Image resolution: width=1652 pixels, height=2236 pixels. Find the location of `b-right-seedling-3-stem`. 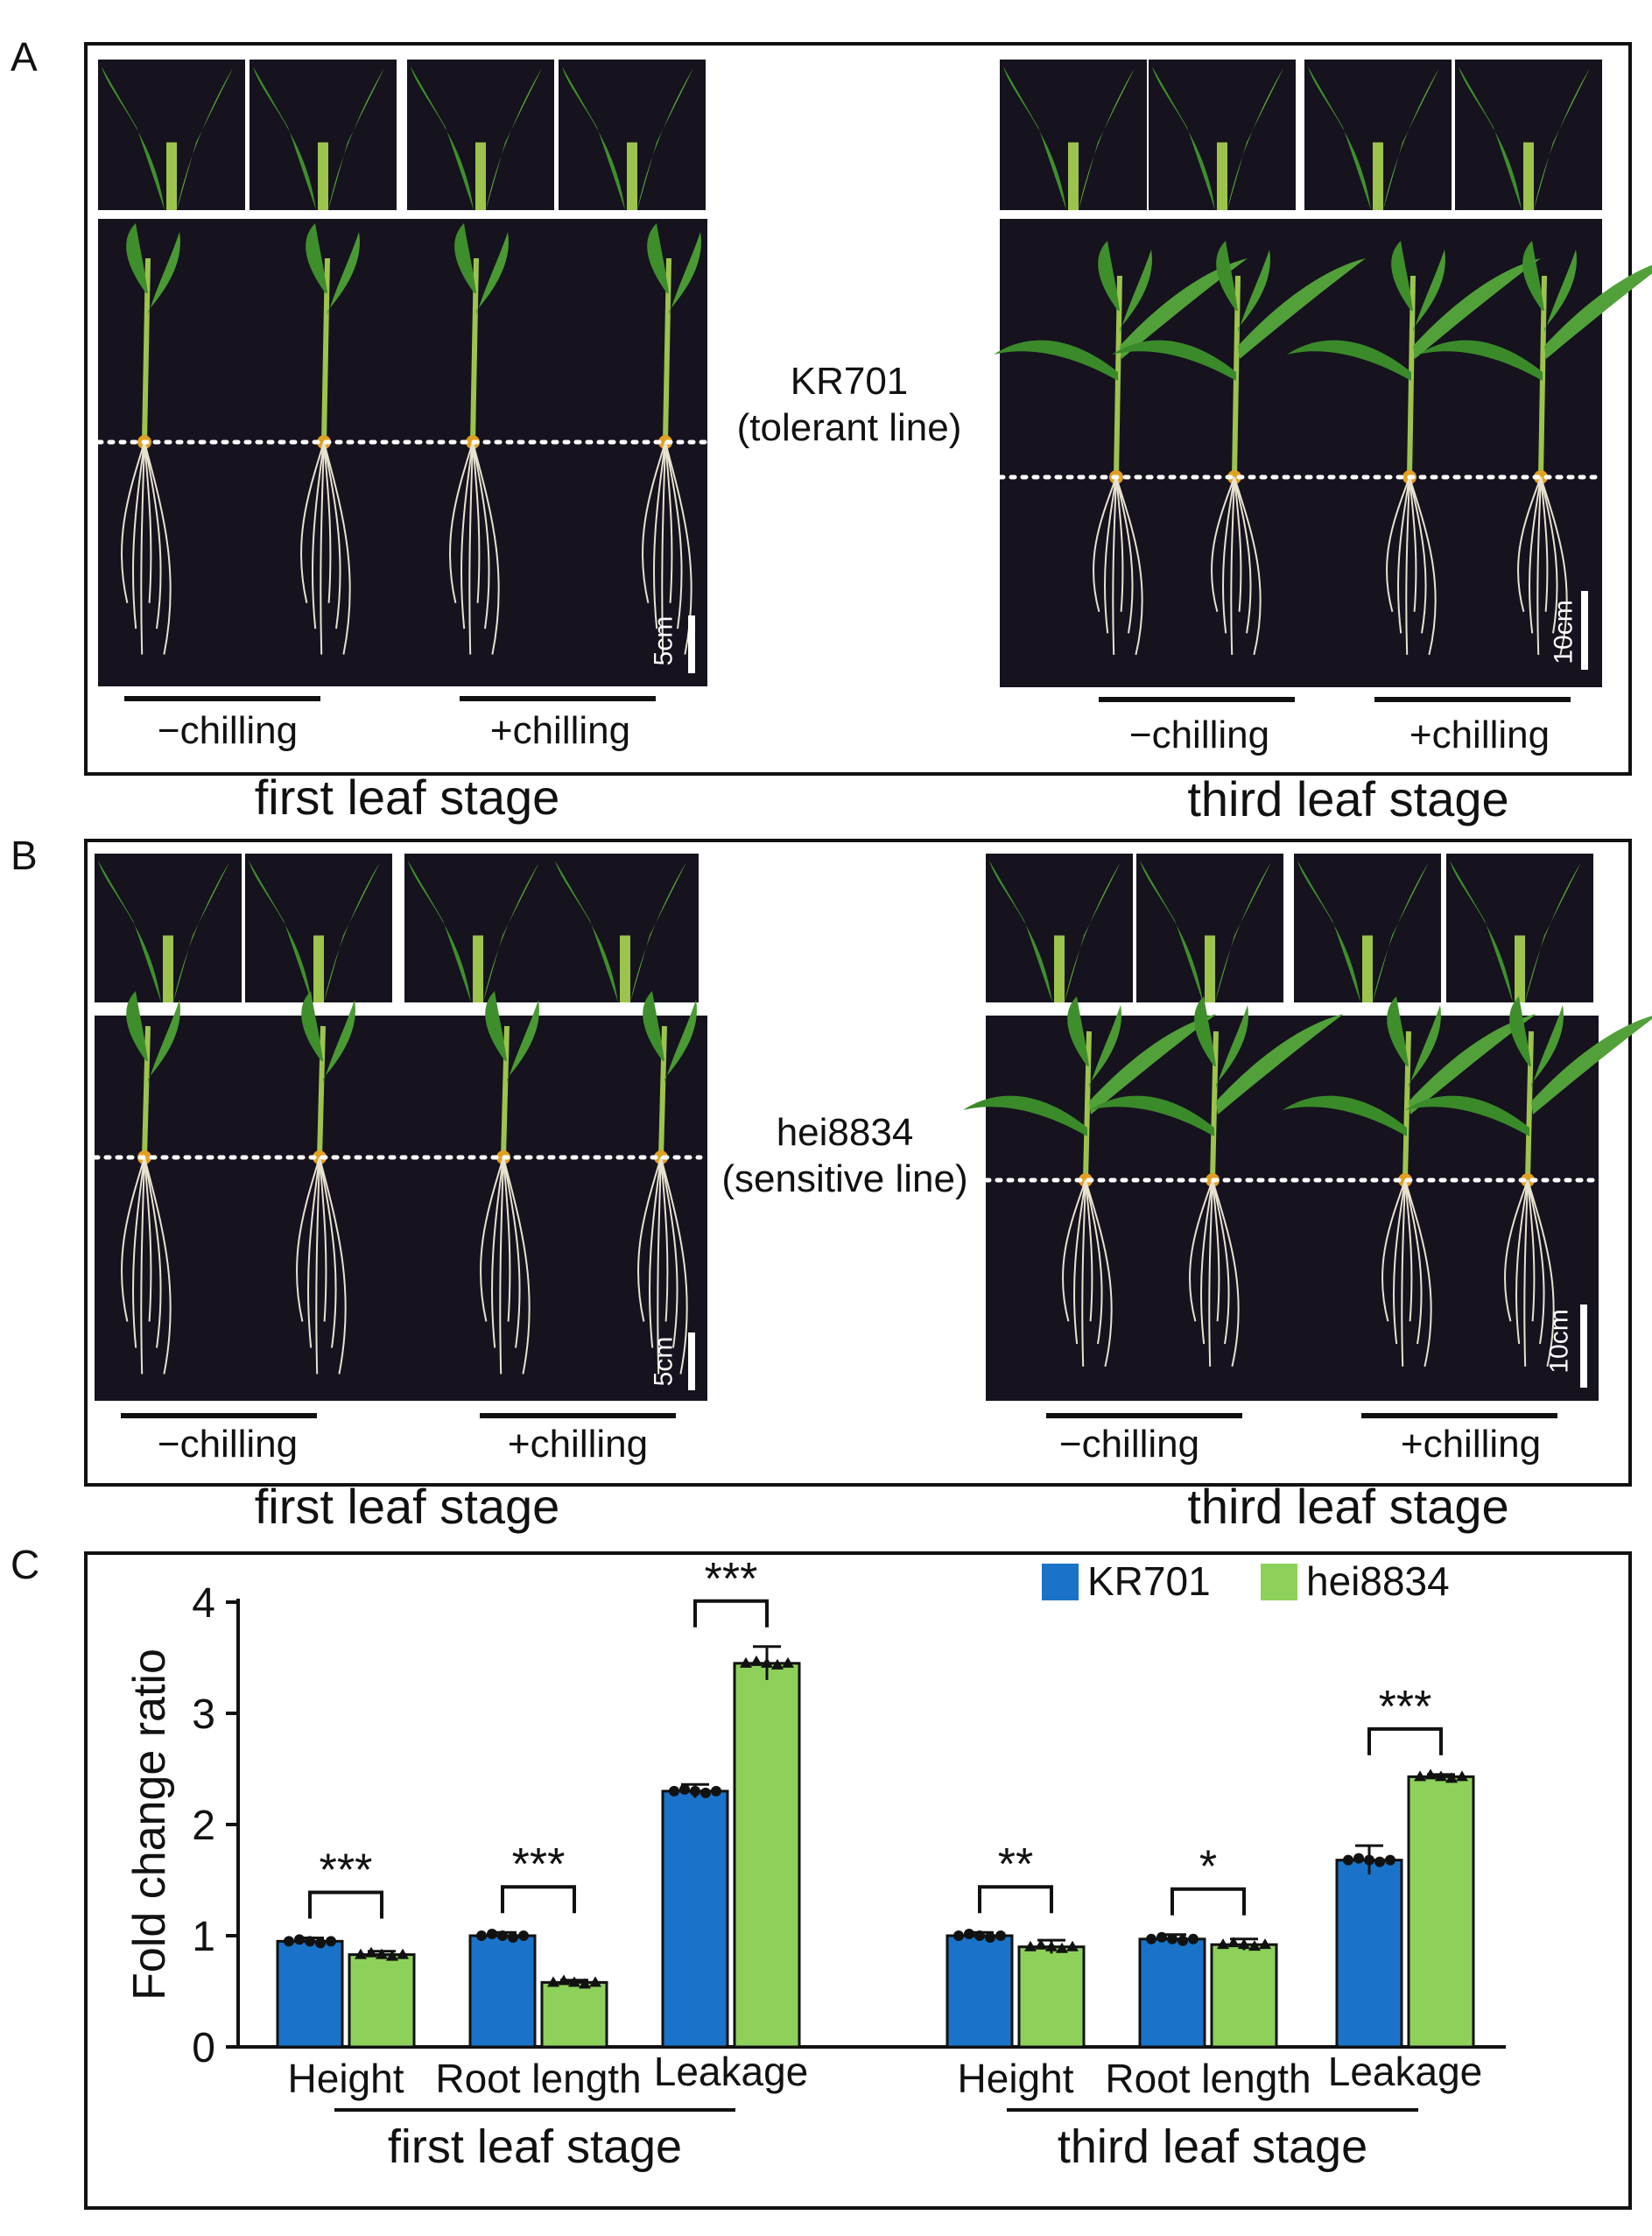

b-right-seedling-3-stem is located at coordinates (1406, 1106).